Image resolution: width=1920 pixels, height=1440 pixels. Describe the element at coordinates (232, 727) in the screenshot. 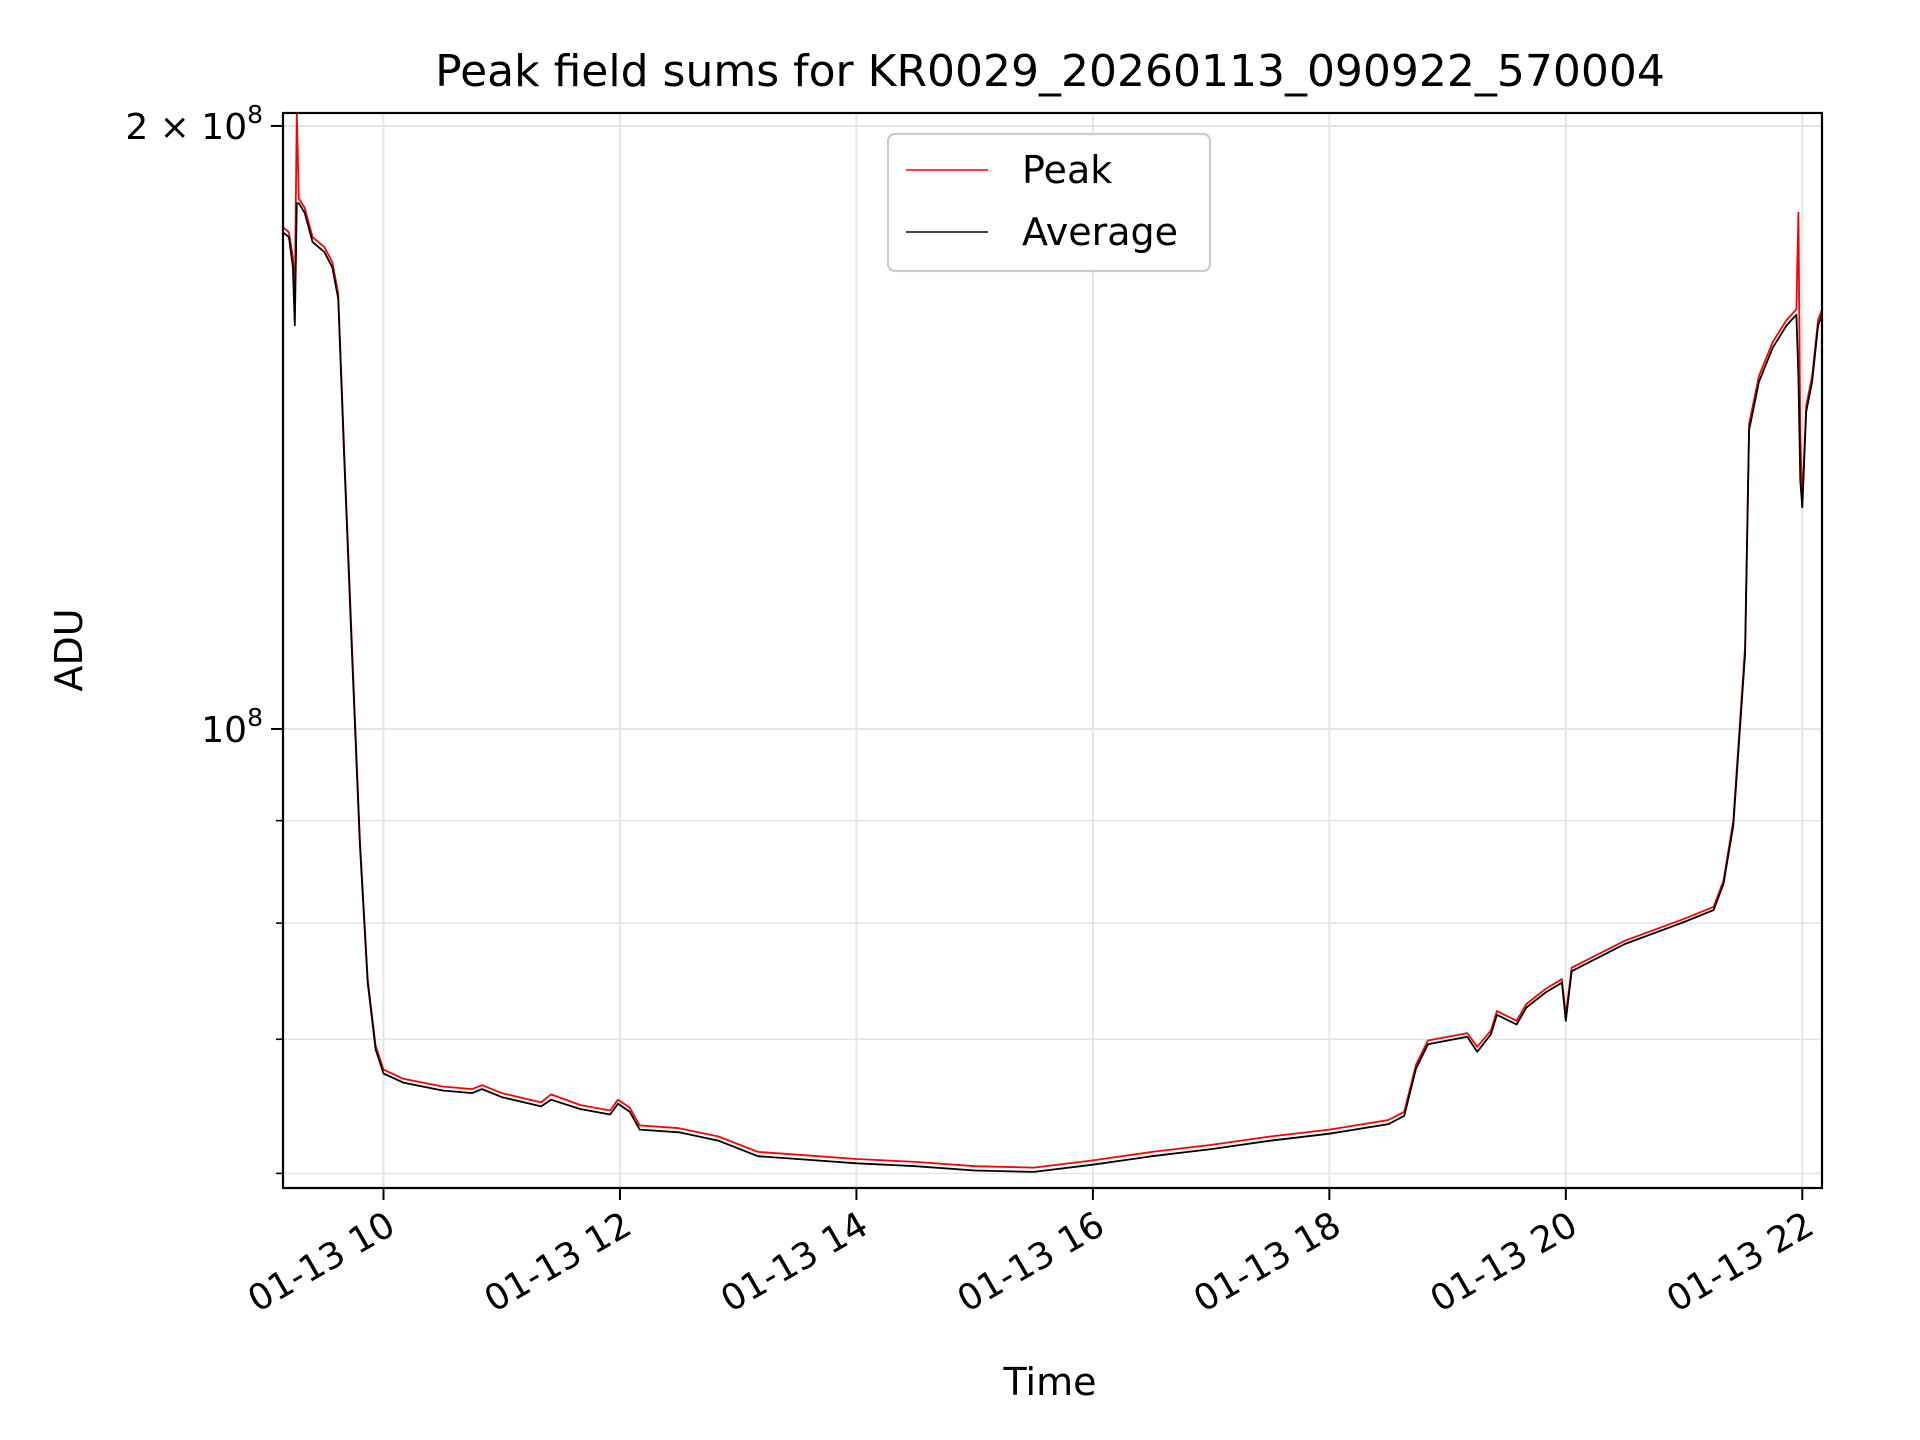

I see `y-tick-label: 108` at that location.